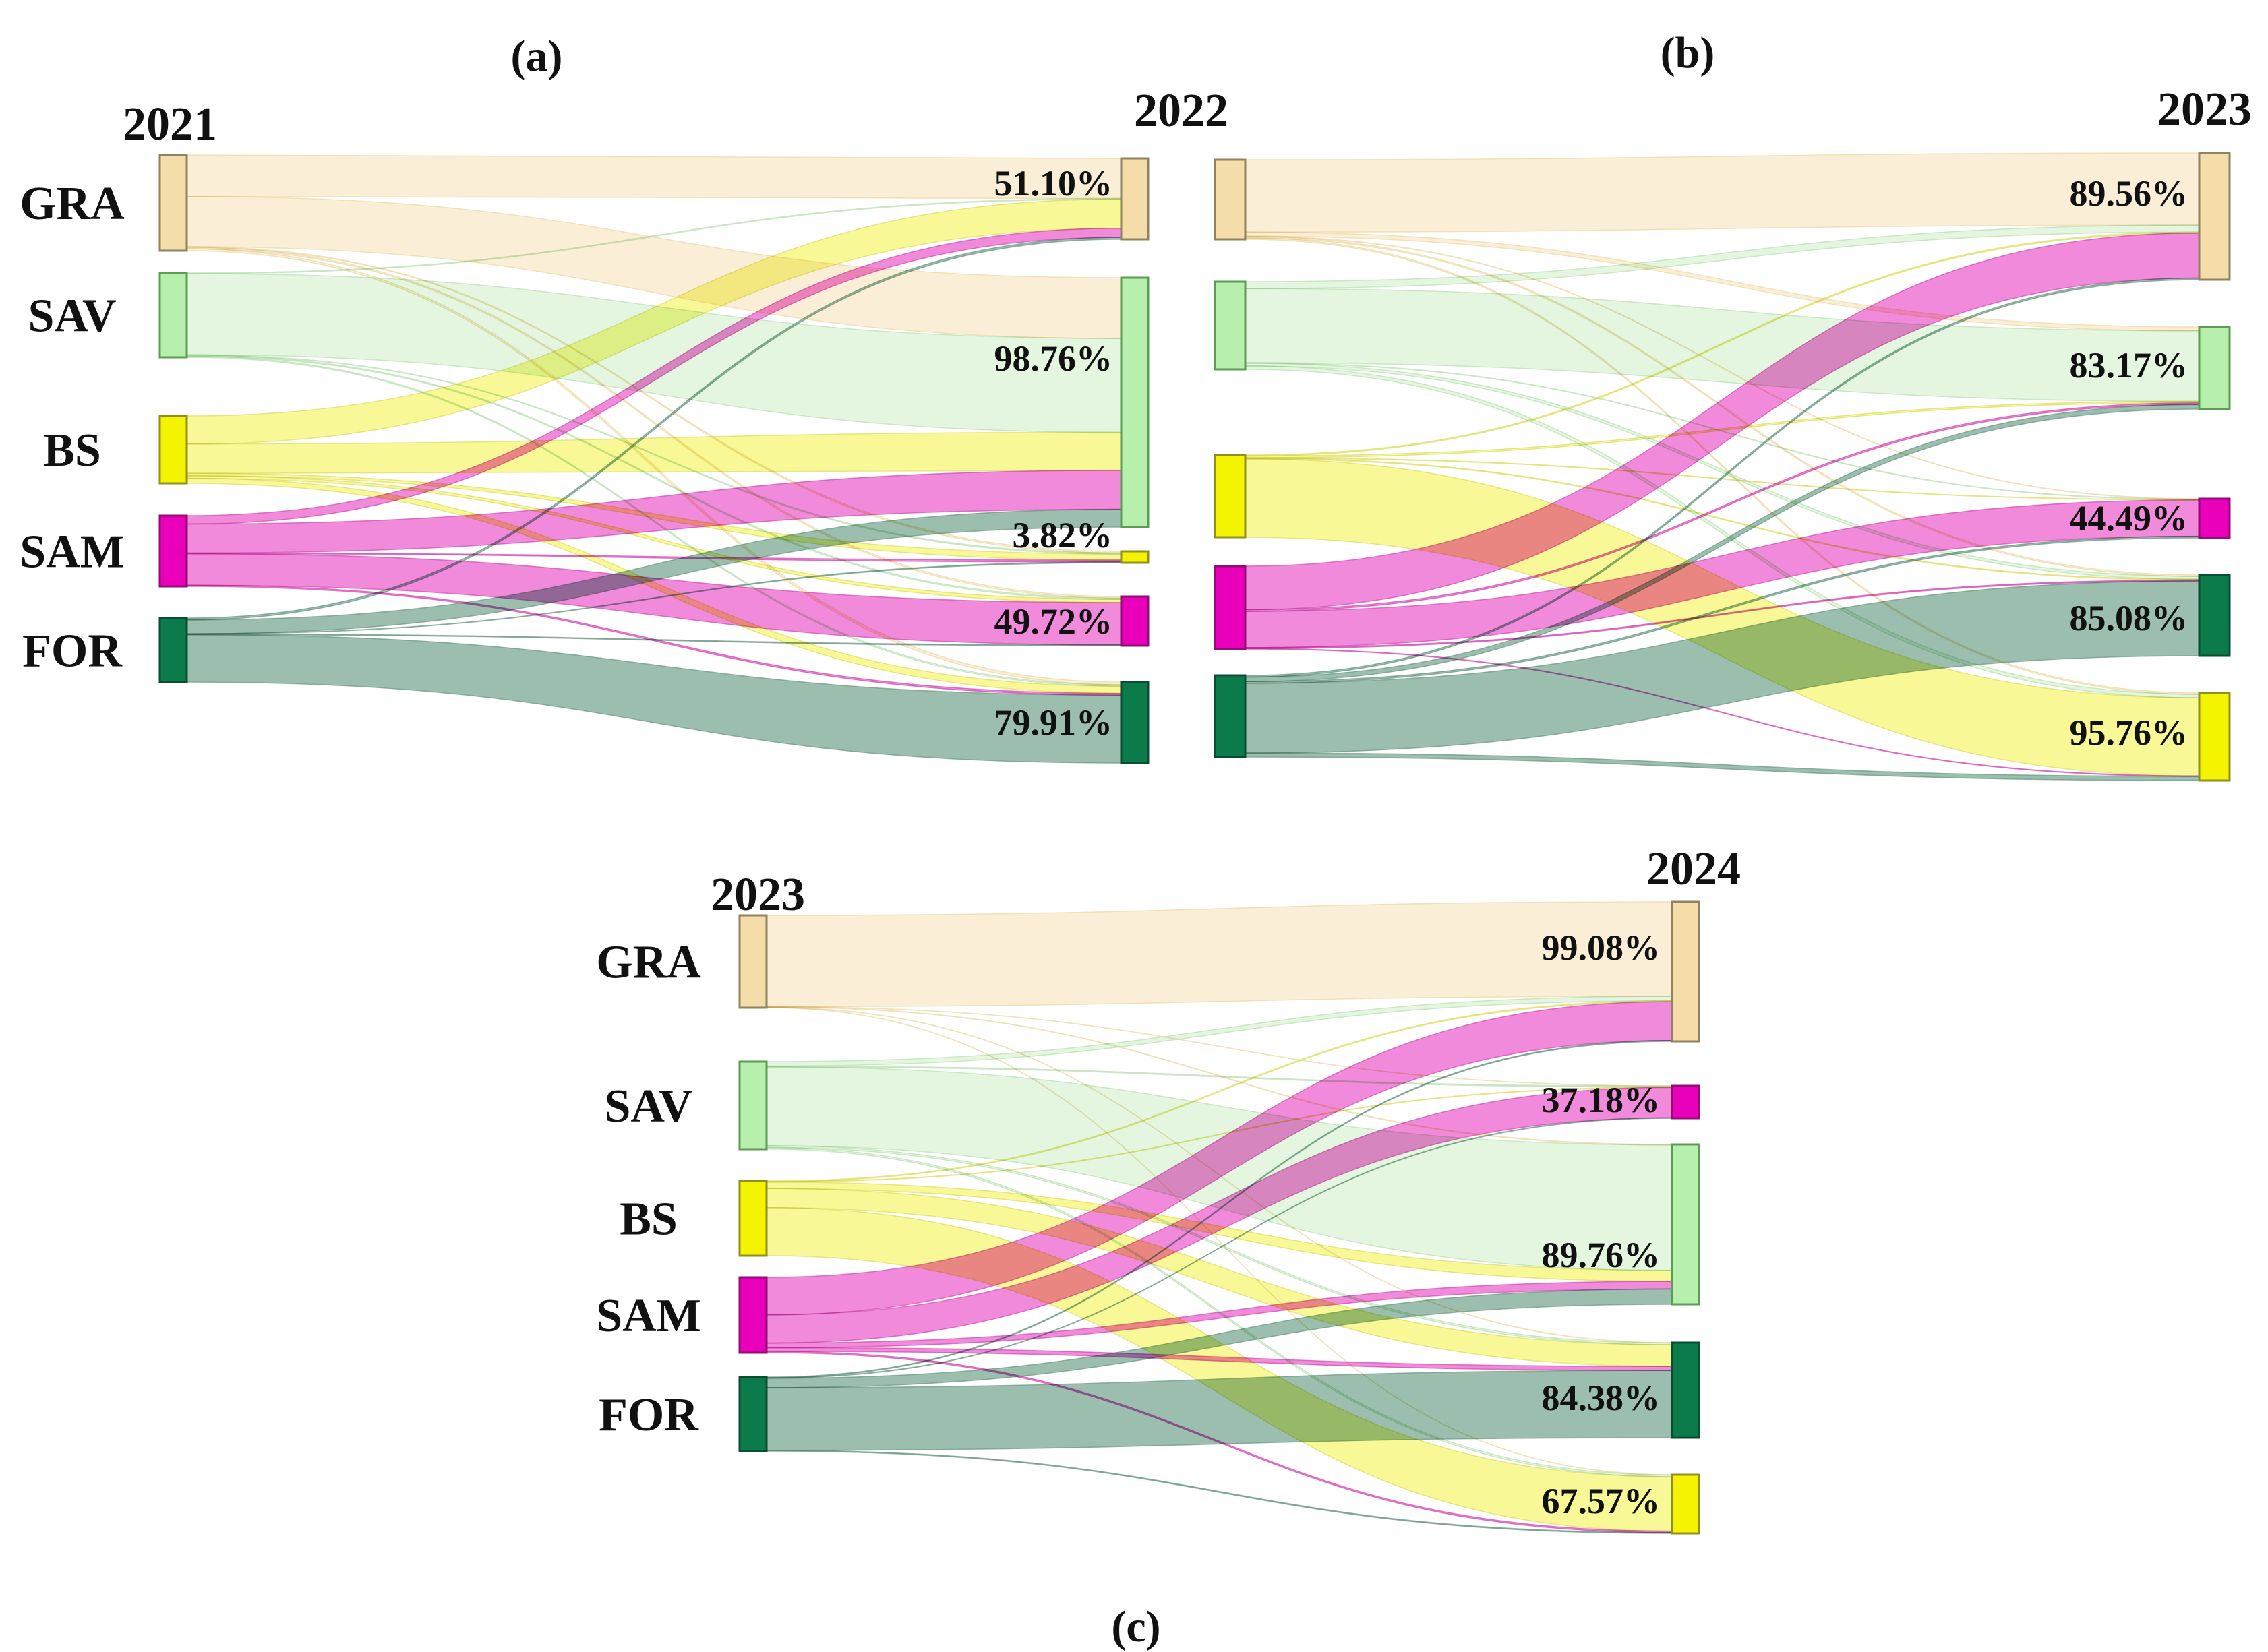 The width and height of the screenshot is (2268, 1652). What do you see at coordinates (1135, 557) in the screenshot?
I see `node-a-right-BS` at bounding box center [1135, 557].